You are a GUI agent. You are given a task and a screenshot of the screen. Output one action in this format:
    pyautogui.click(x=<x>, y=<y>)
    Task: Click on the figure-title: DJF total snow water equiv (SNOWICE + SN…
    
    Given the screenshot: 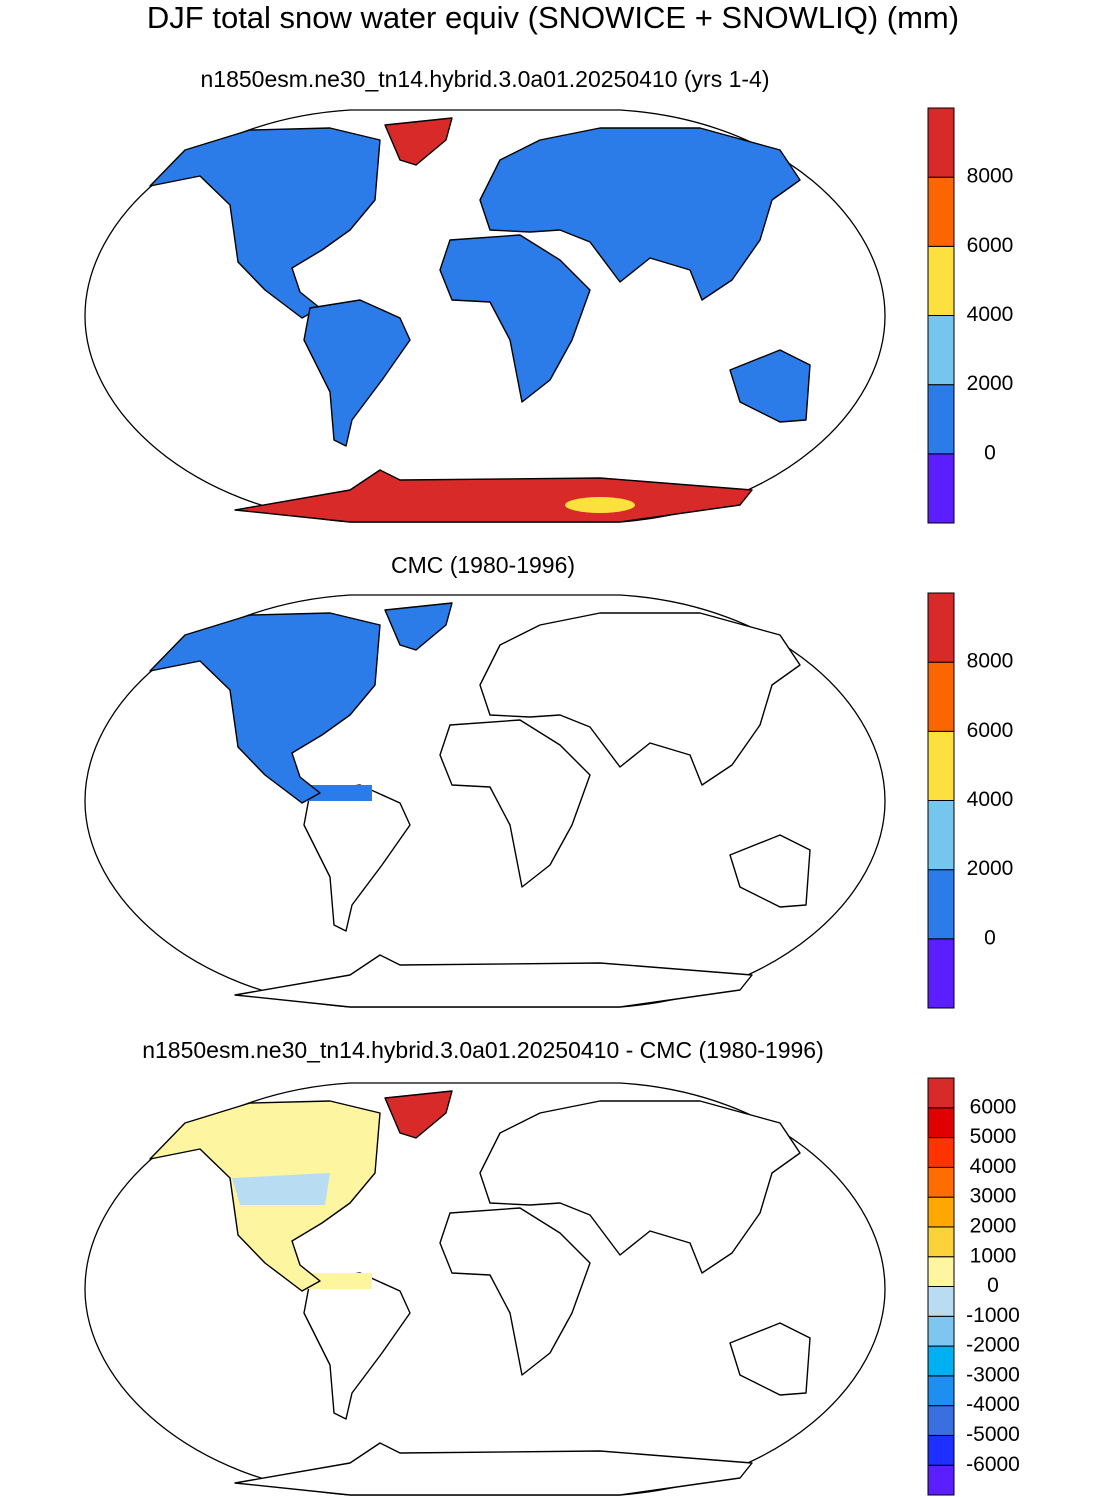 What is the action you would take?
    pyautogui.click(x=553, y=17)
    